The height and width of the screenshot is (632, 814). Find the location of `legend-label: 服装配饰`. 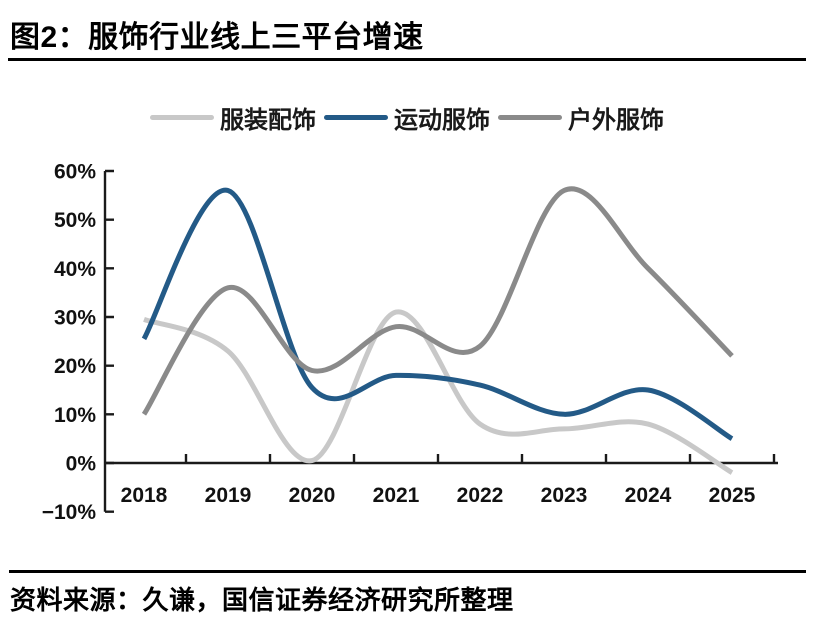

legend-label: 服装配饰 is located at coordinates (268, 120).